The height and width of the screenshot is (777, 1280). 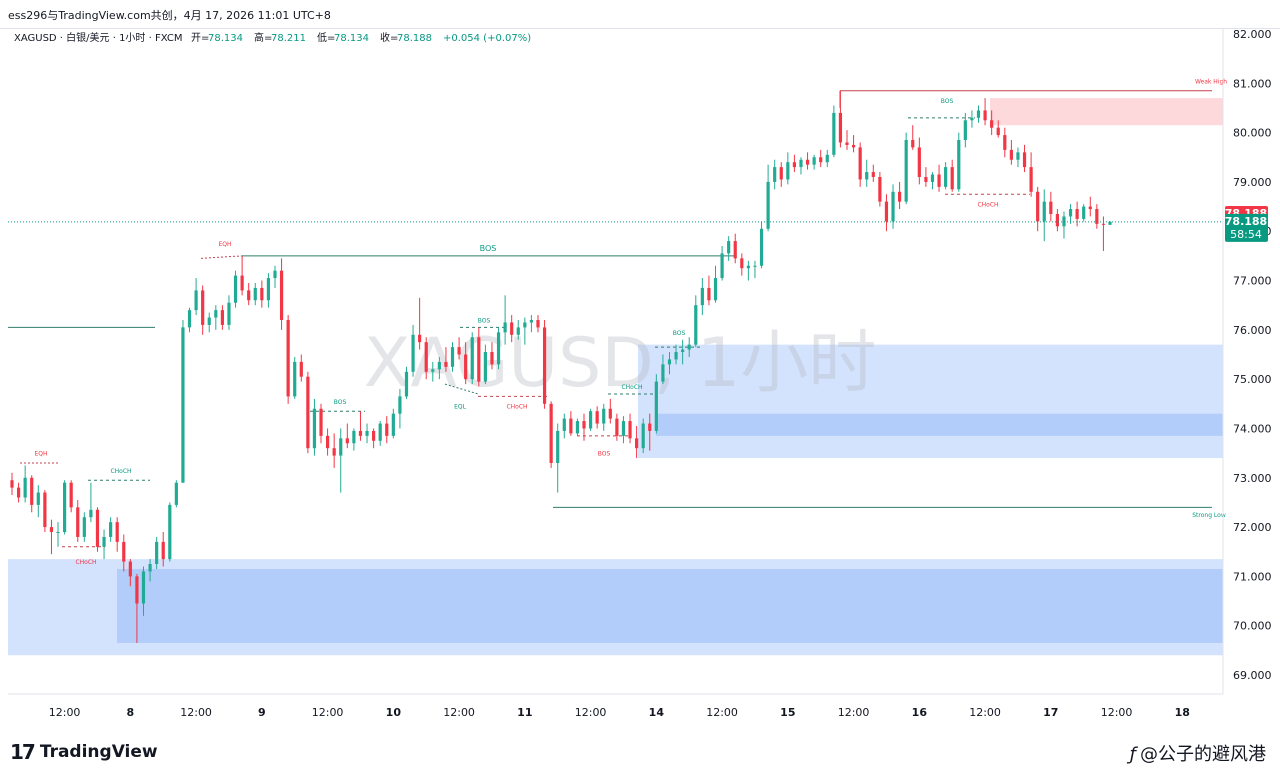 What do you see at coordinates (488, 248) in the screenshot?
I see `structure-label: BOS` at bounding box center [488, 248].